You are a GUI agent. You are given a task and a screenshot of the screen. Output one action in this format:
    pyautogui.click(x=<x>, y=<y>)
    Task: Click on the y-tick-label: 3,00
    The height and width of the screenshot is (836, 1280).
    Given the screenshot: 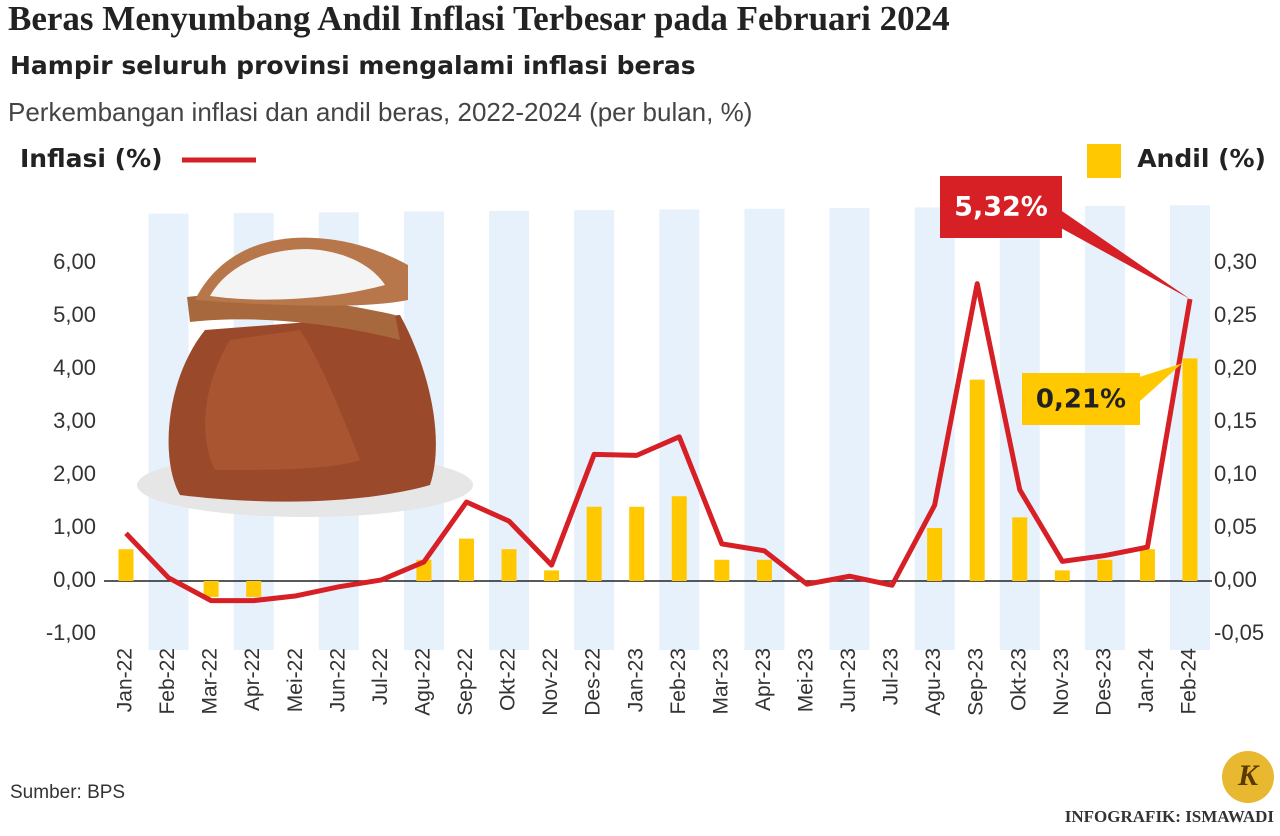 What is the action you would take?
    pyautogui.click(x=74, y=420)
    